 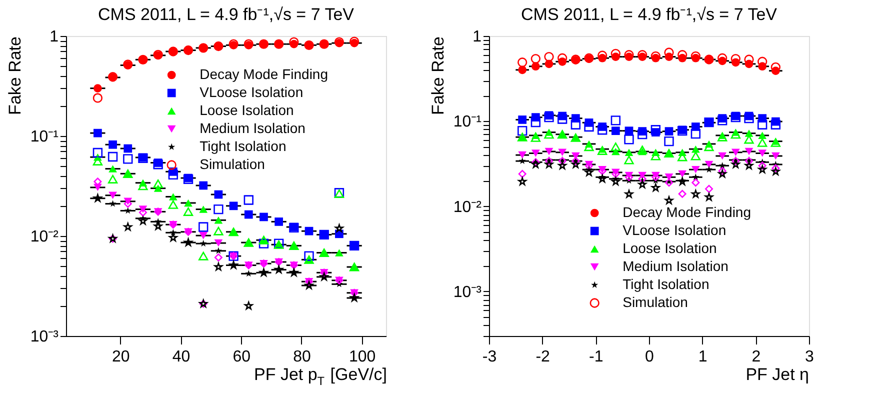 I want to click on x-tick-label: 100, so click(x=362, y=357).